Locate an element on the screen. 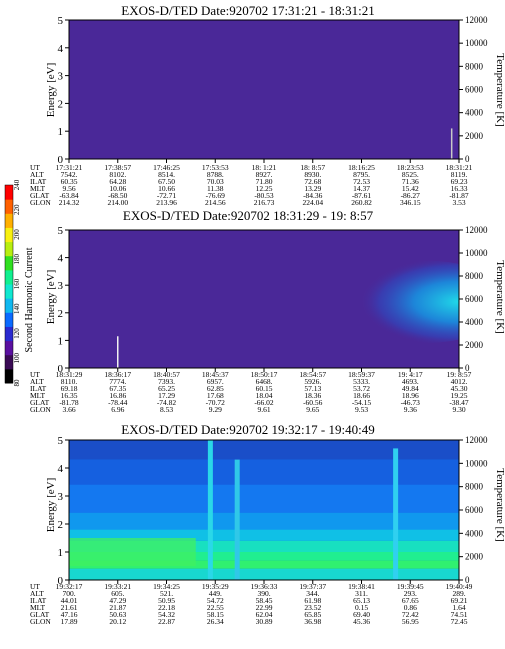 The image size is (505, 649). row-value: 16.86 is located at coordinates (117, 395).